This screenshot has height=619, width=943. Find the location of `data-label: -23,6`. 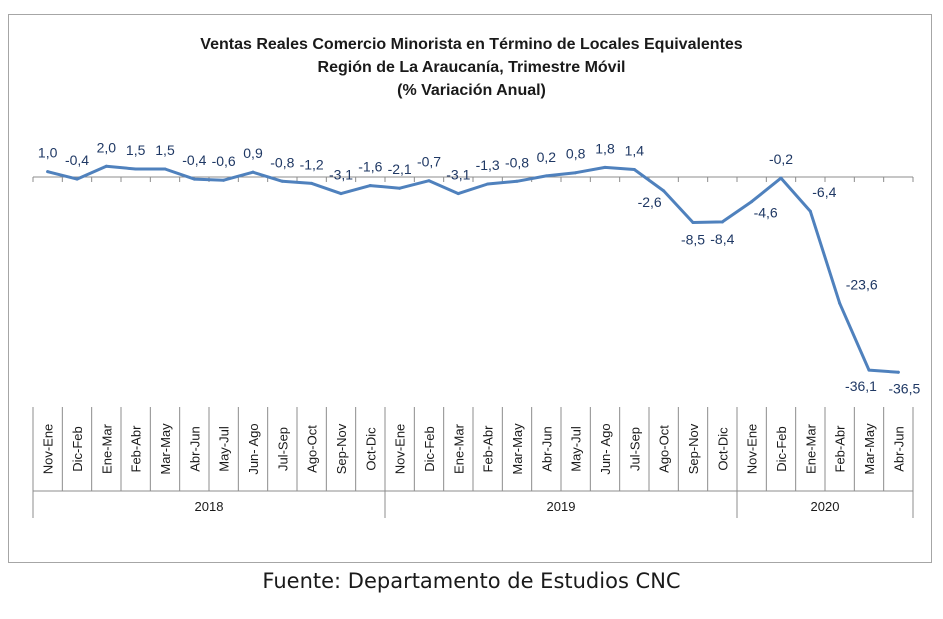

data-label: -23,6 is located at coordinates (862, 284).